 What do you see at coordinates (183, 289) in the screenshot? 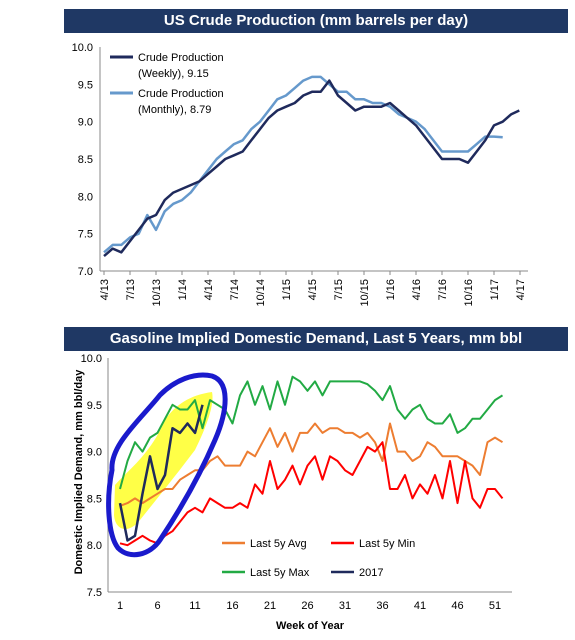
I see `chart1-x-tick-label: 1/14` at bounding box center [183, 289].